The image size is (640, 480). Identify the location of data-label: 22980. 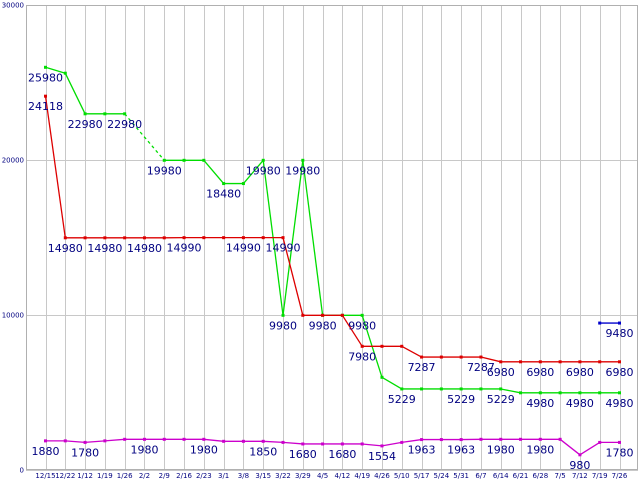
(124, 124).